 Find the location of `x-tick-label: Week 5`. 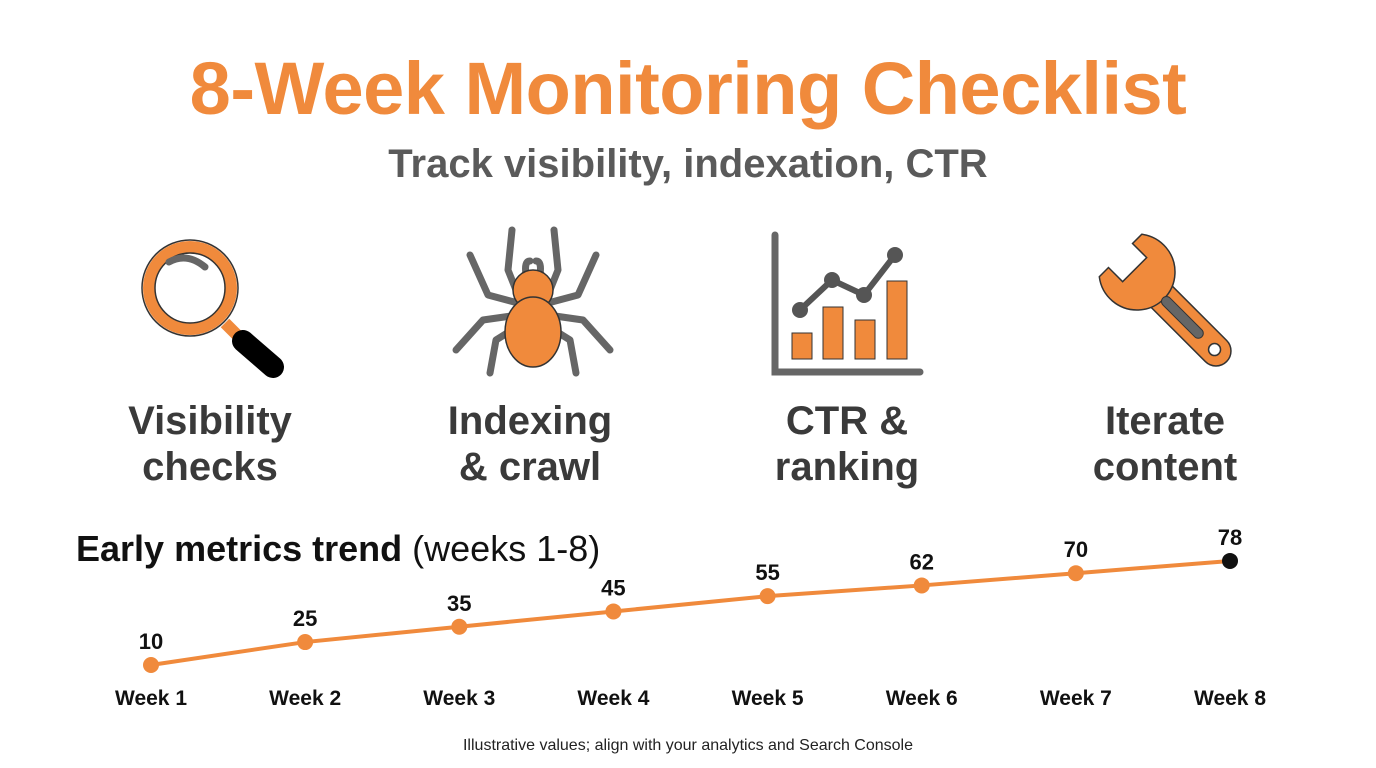

x-tick-label: Week 5 is located at coordinates (768, 698).